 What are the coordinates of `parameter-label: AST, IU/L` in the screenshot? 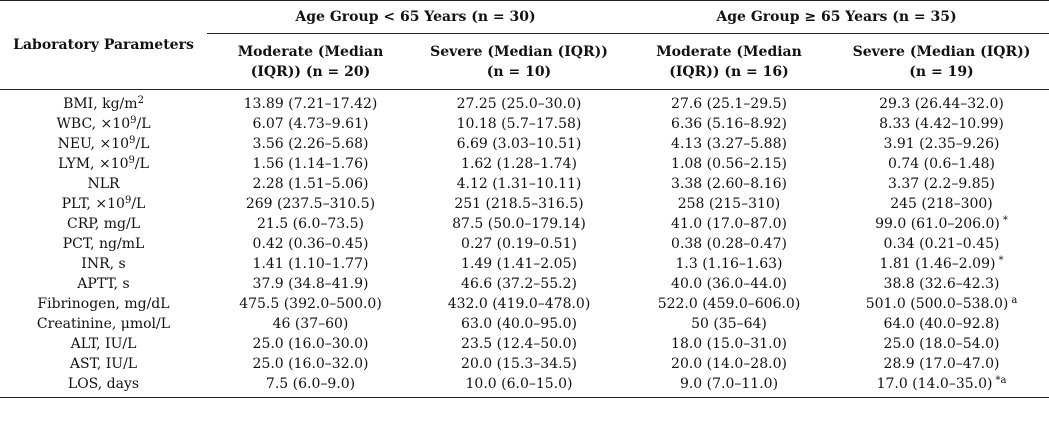 It's located at (103, 364).